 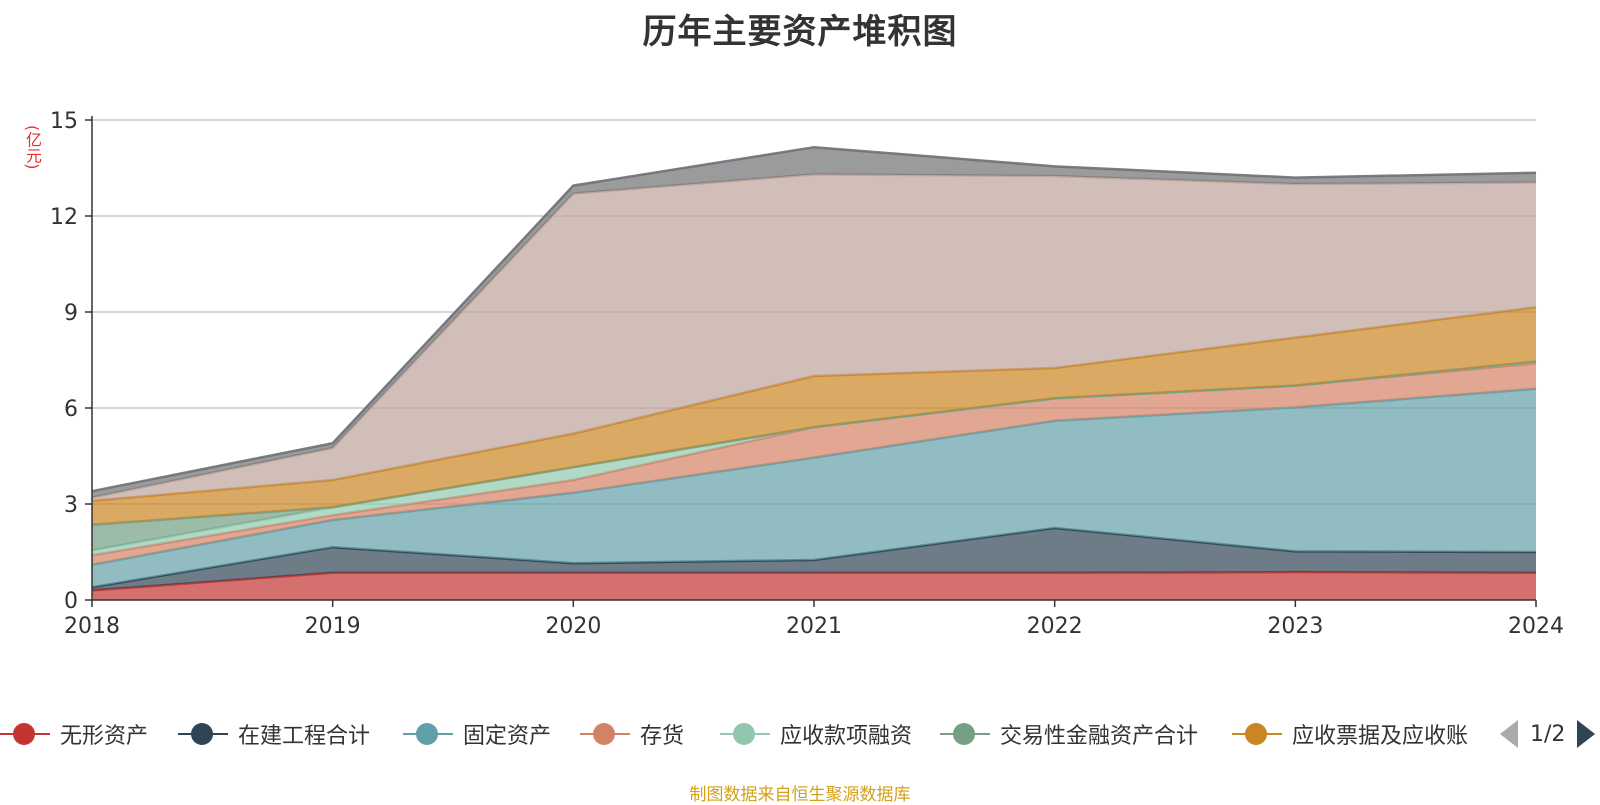 I want to click on y-tick-label: 0, so click(x=71, y=601).